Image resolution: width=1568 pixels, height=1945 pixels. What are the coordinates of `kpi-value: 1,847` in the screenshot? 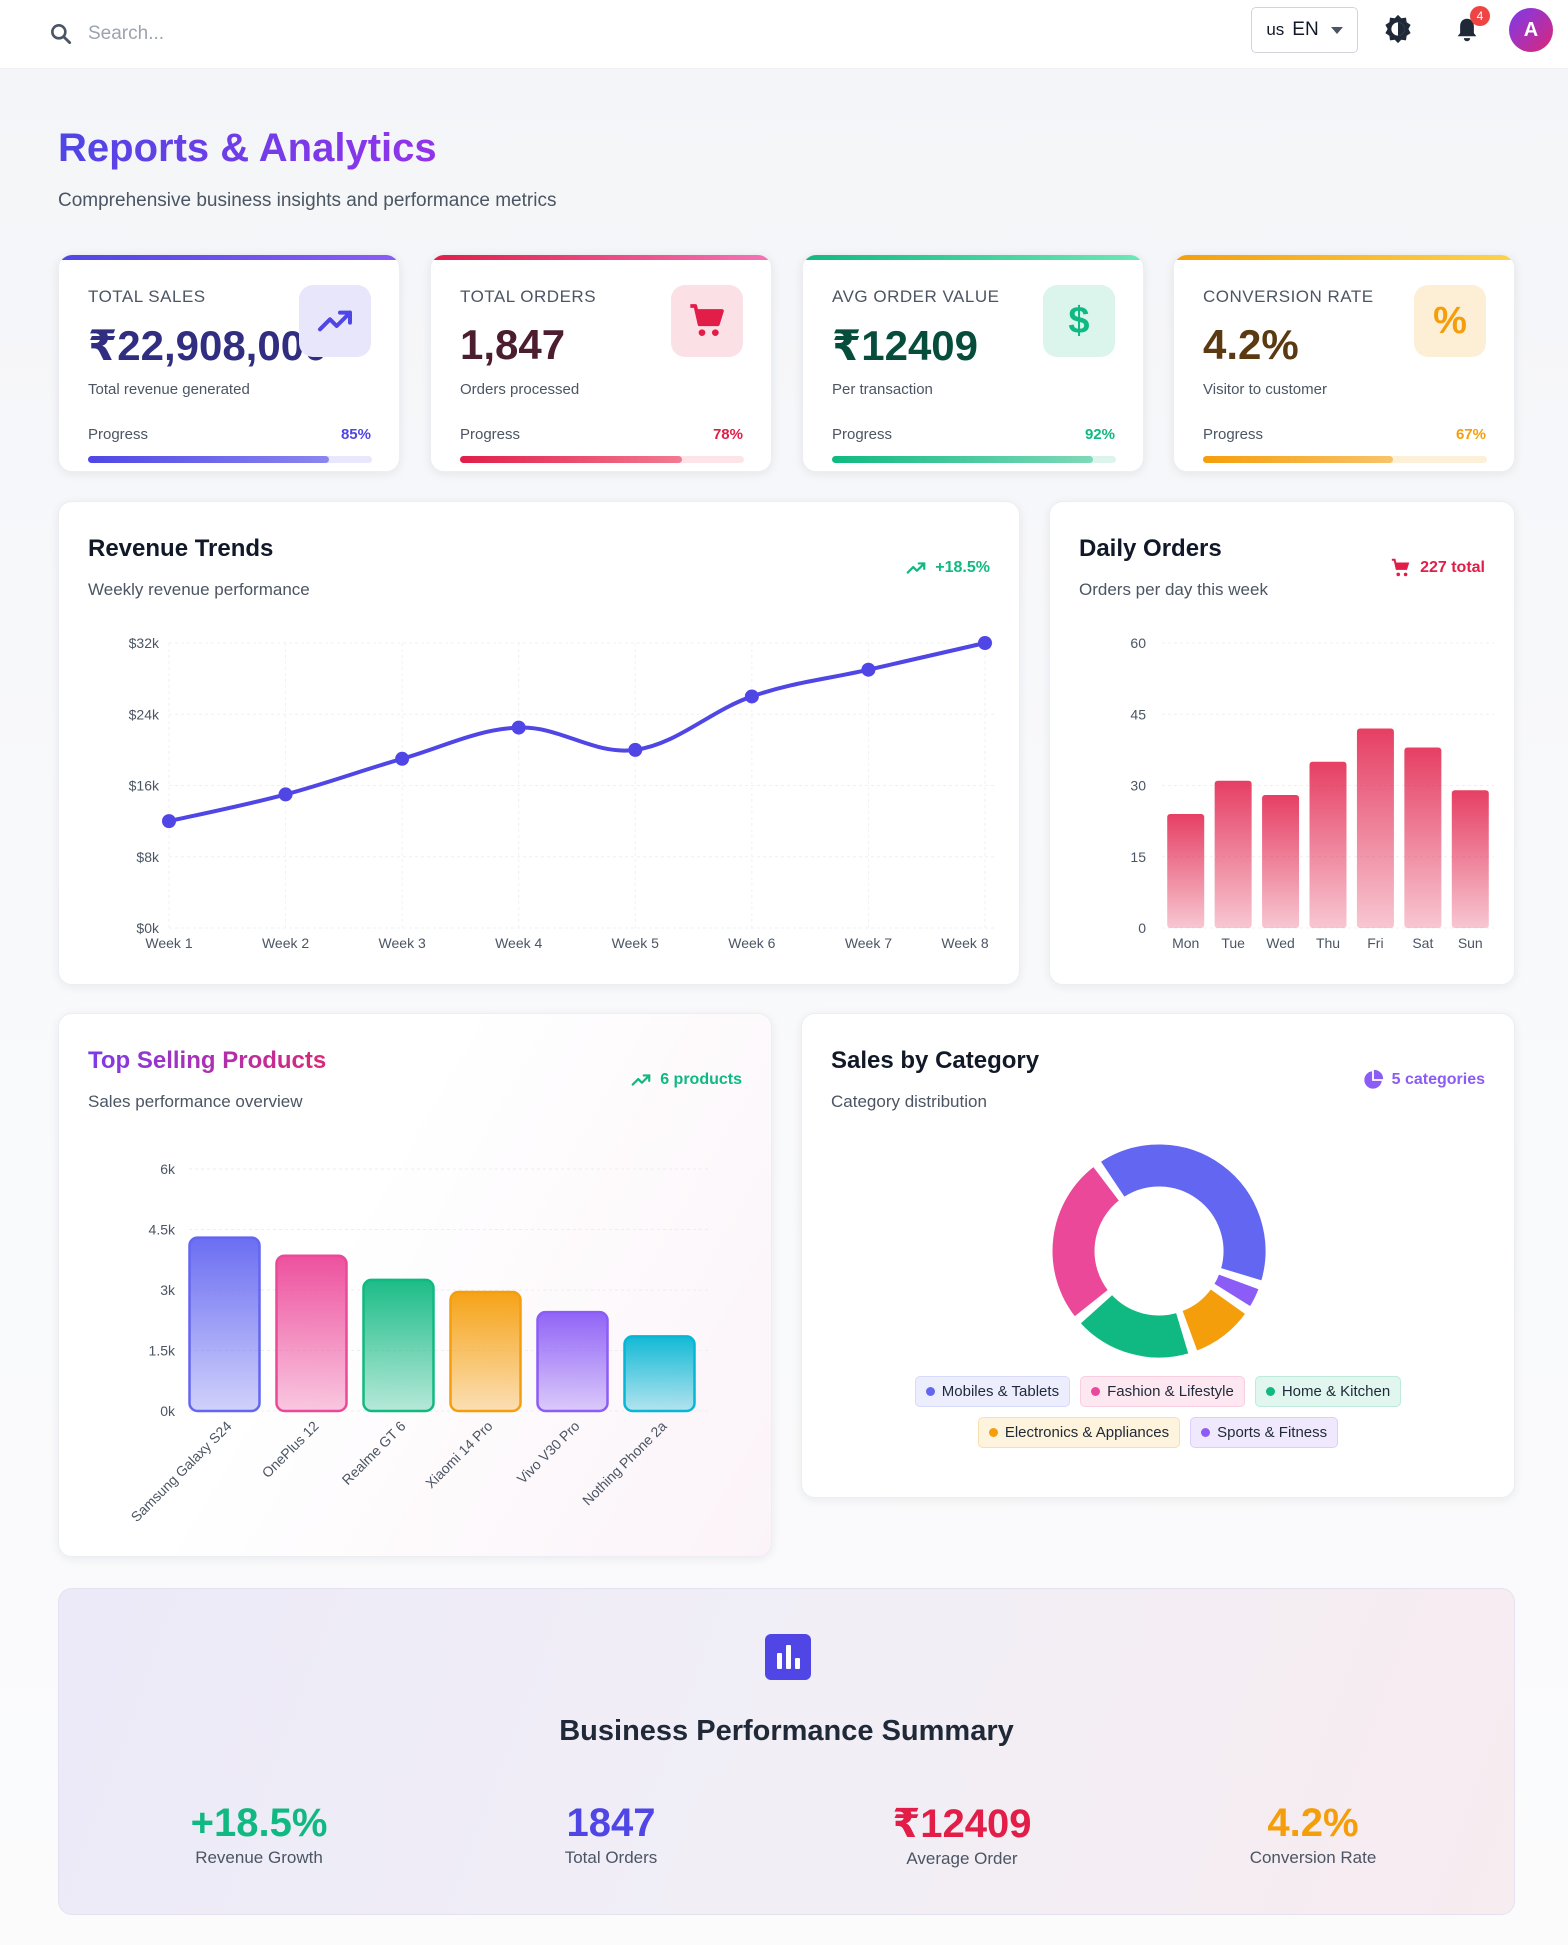 It's located at (513, 344).